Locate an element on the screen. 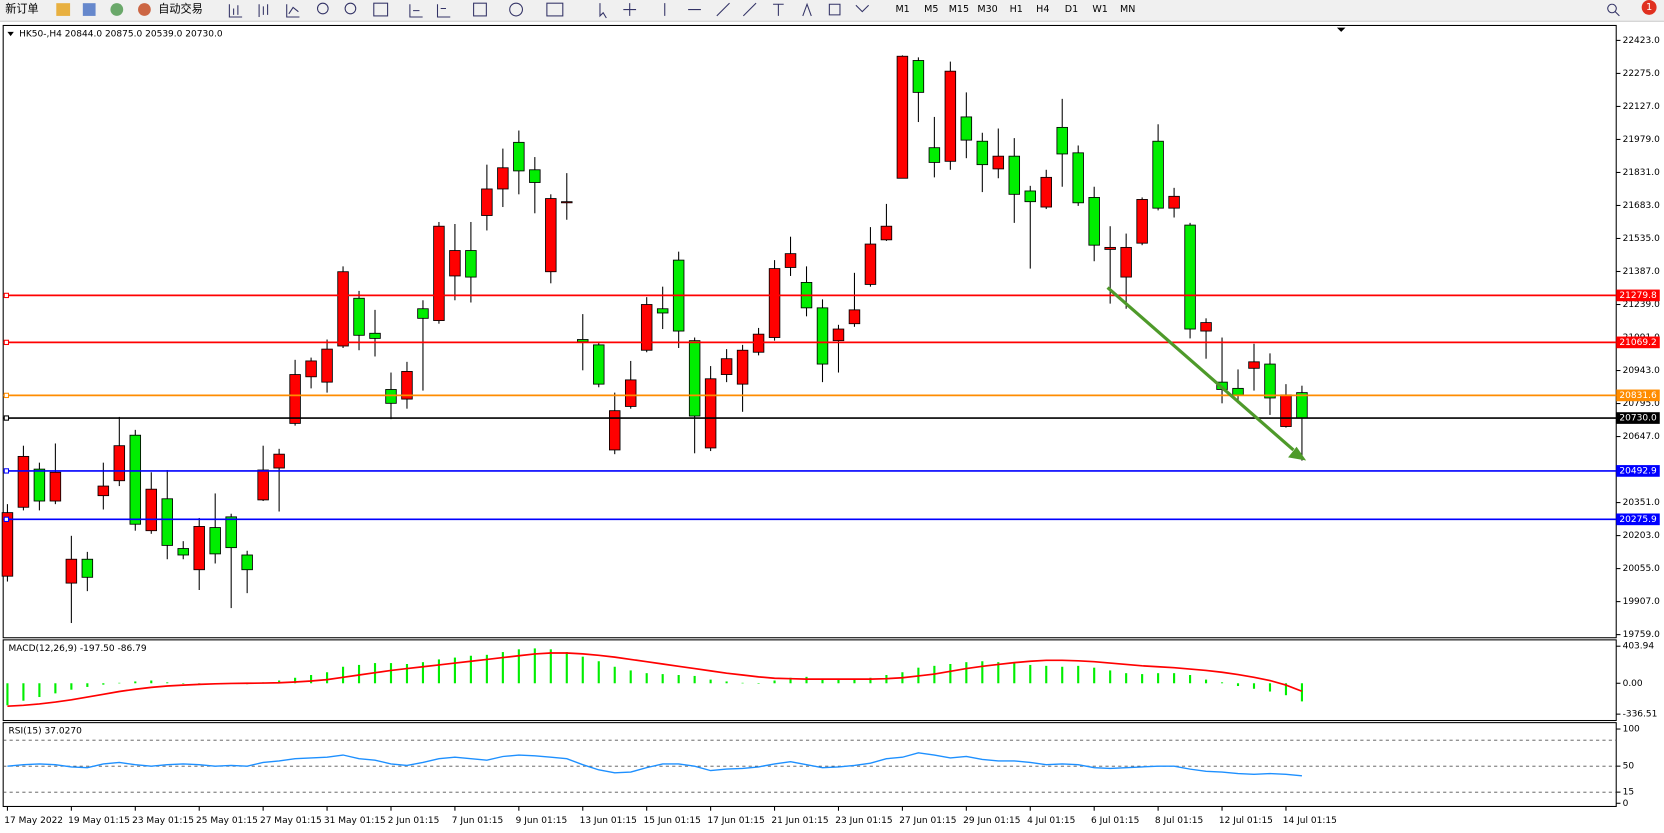 The height and width of the screenshot is (833, 1664). timeframe-button: MN is located at coordinates (1127, 9).